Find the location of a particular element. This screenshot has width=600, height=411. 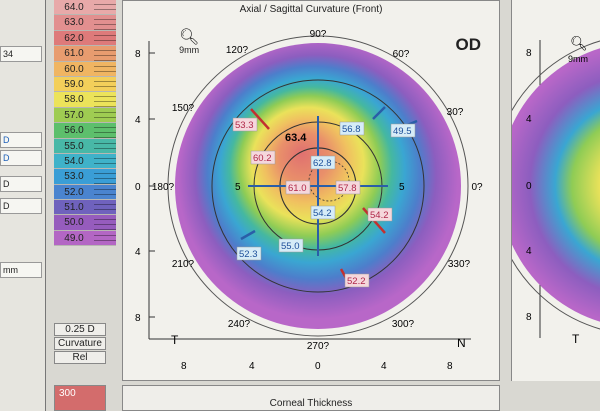

info-field-5: D is located at coordinates (21, 206).